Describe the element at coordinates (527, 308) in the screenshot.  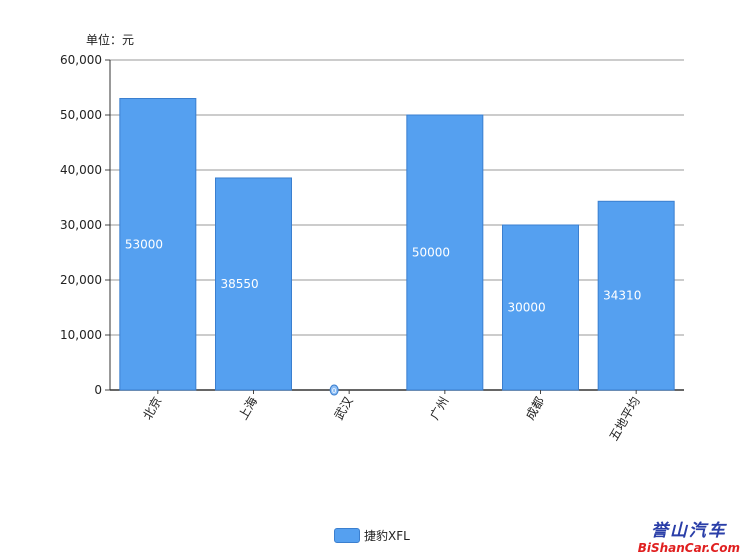
I see `data-label: 30000` at that location.